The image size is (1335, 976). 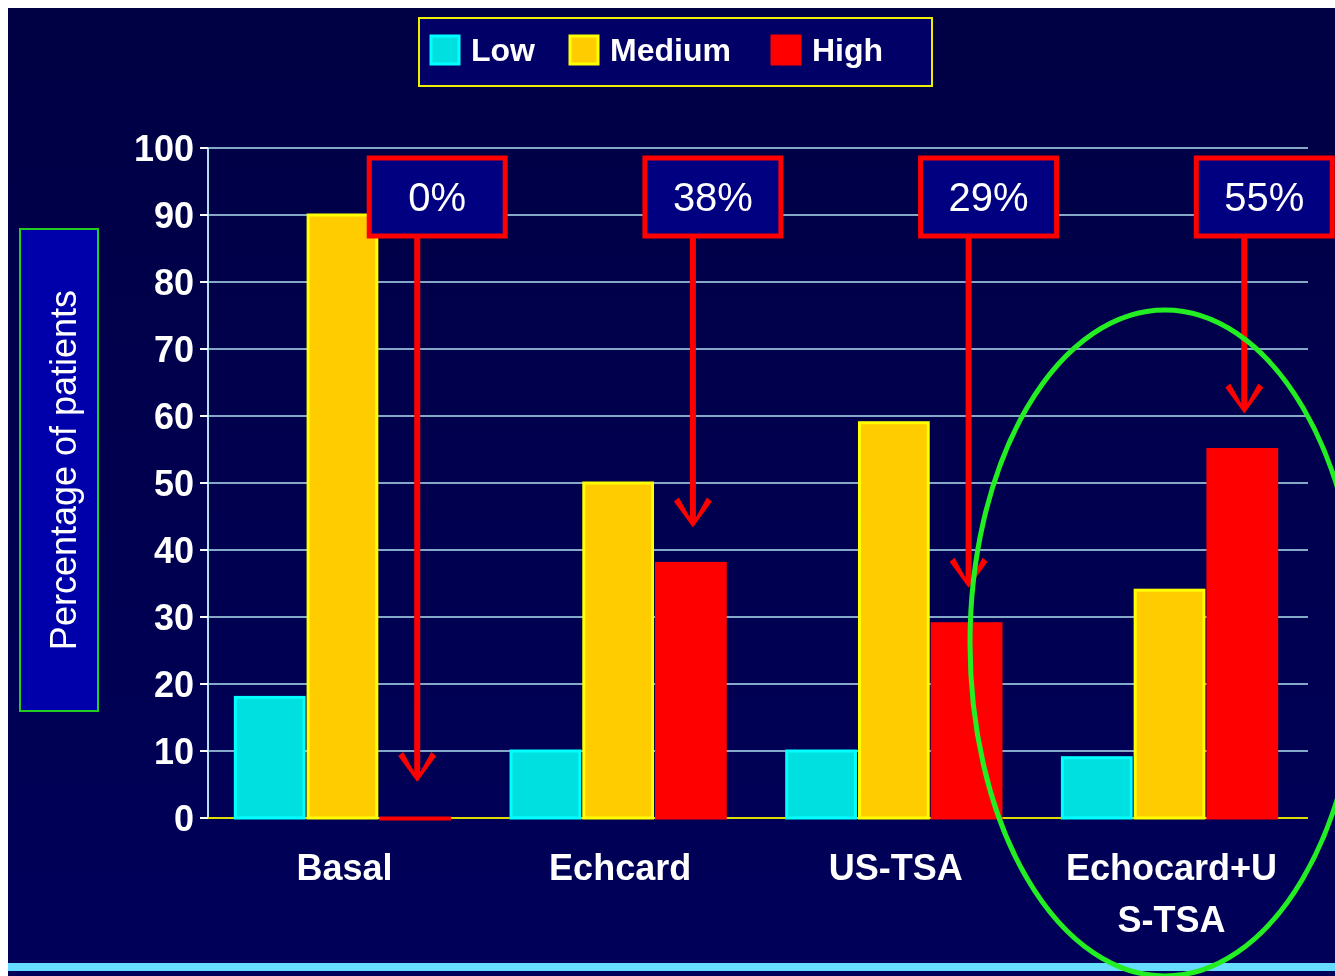 I want to click on y-axis-title: Percentage of patients, so click(x=63, y=470).